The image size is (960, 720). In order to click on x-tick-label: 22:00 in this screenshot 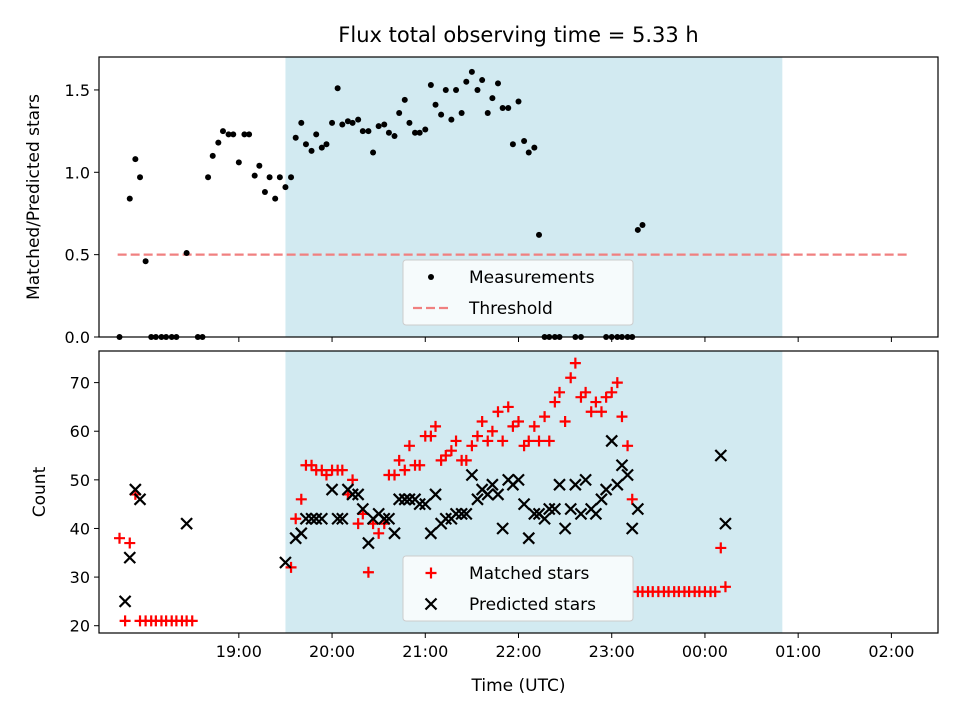, I will do `click(518, 651)`.